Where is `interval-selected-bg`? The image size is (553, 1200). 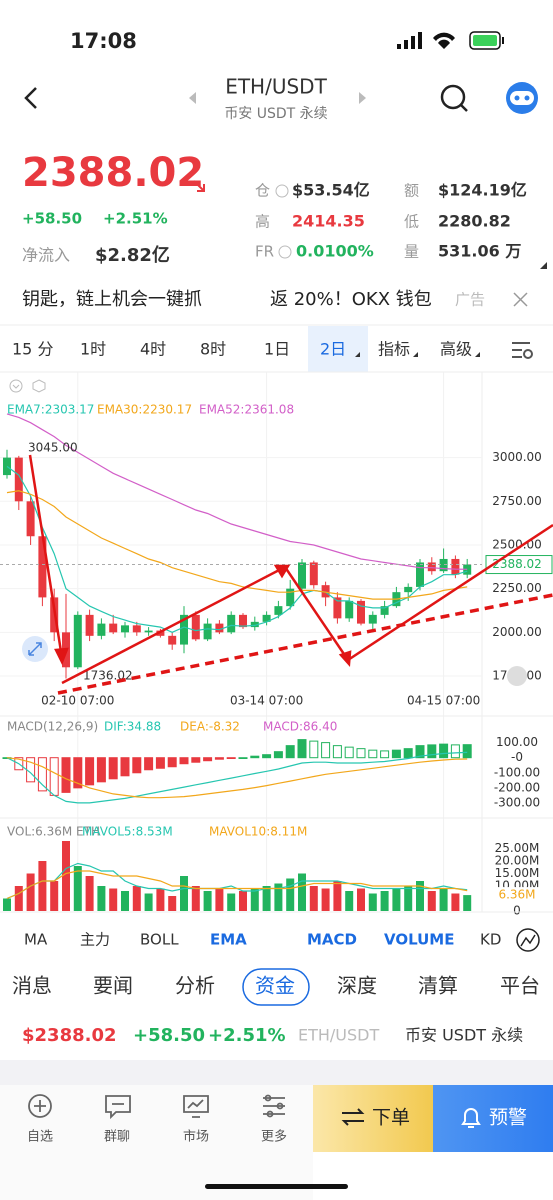 interval-selected-bg is located at coordinates (338, 349).